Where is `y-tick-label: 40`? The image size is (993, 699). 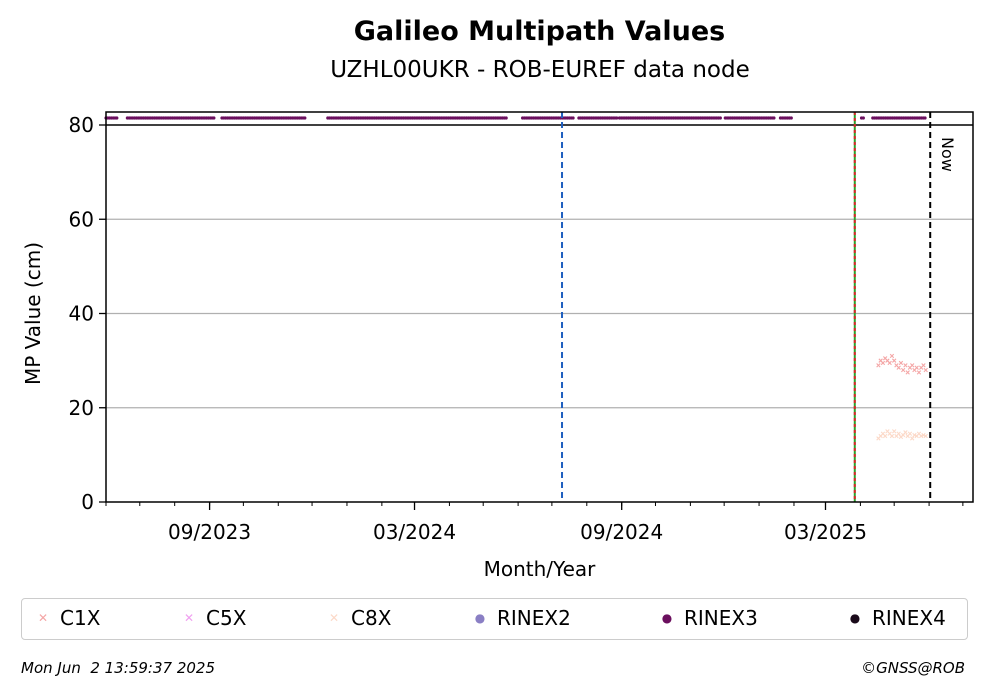
y-tick-label: 40 is located at coordinates (81, 314).